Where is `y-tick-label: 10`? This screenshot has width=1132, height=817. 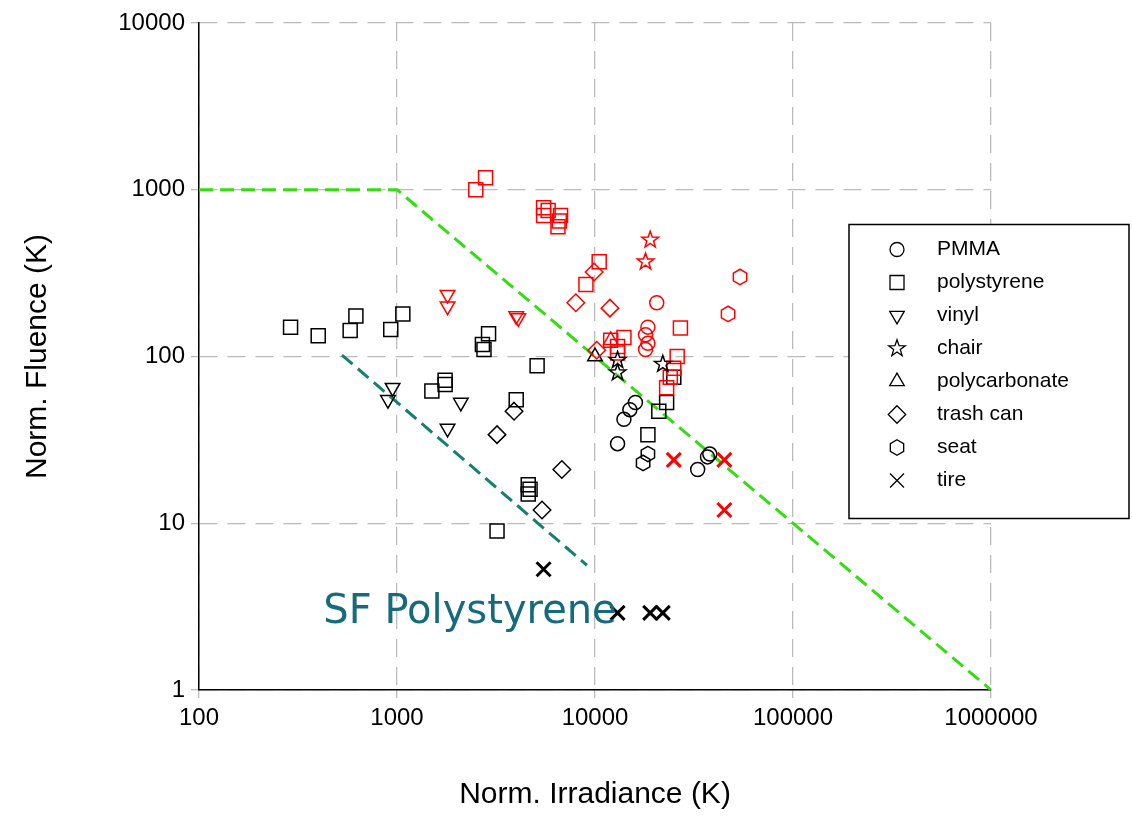
y-tick-label: 10 is located at coordinates (171, 521).